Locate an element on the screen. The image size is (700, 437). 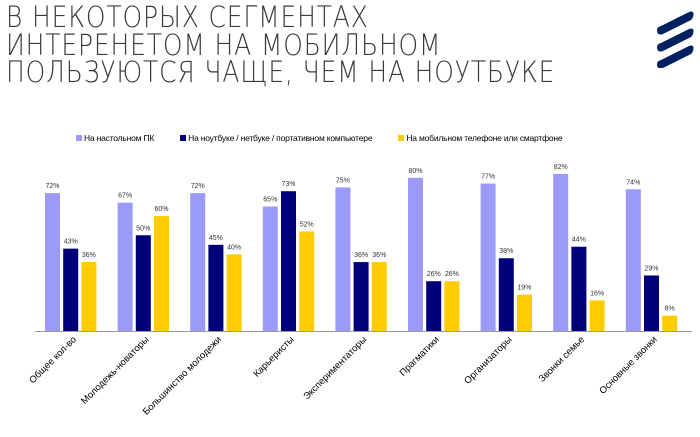
legend-swatch-desktop is located at coordinates (79, 138).